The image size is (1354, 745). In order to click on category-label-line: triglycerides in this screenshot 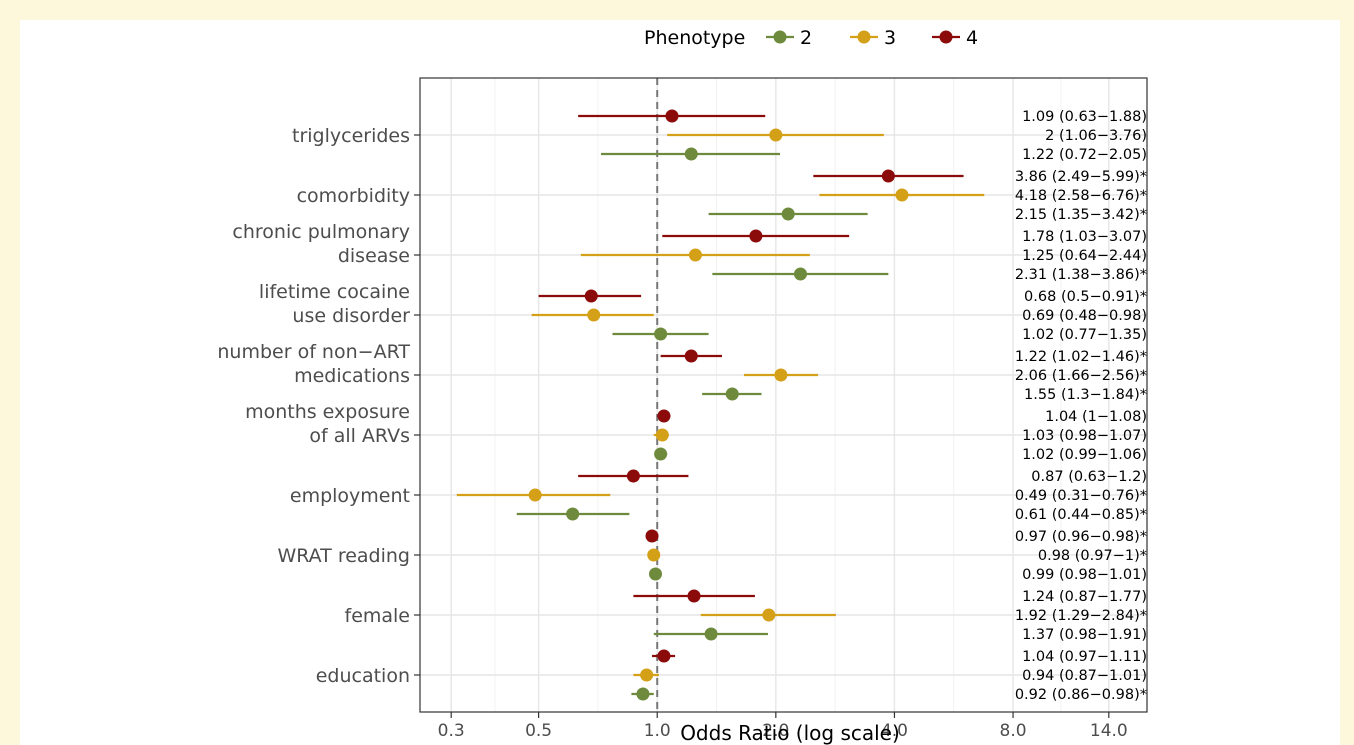, I will do `click(351, 136)`.